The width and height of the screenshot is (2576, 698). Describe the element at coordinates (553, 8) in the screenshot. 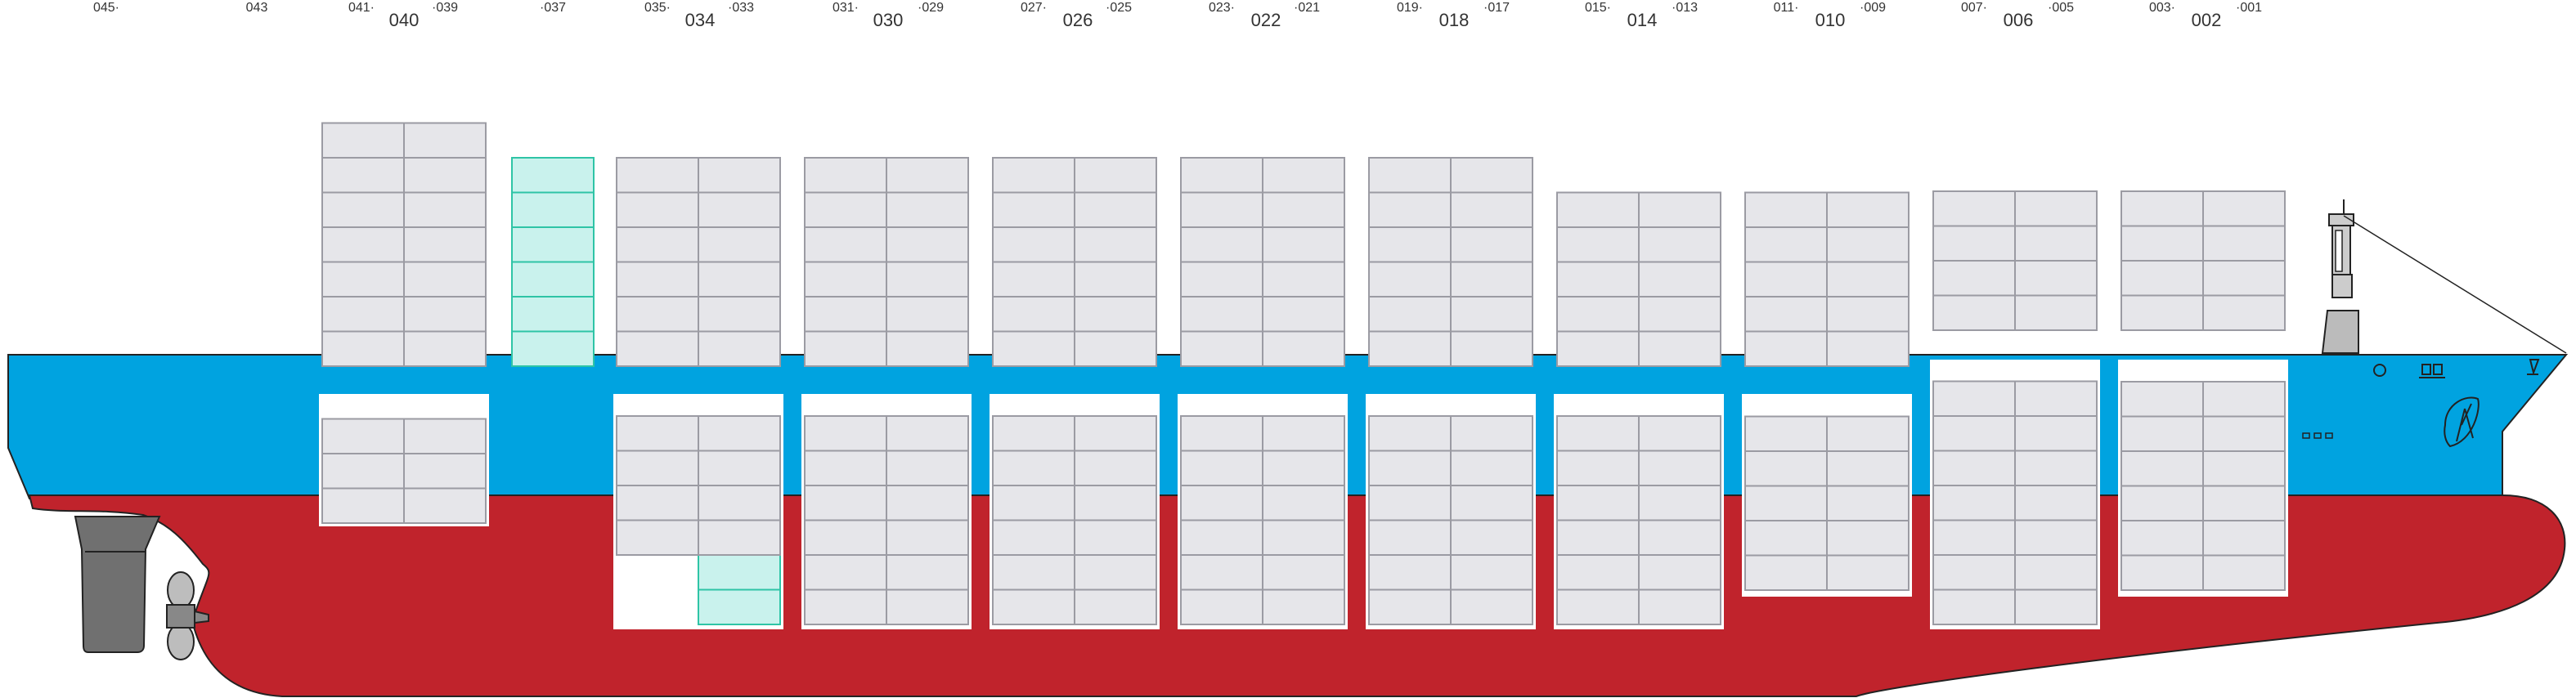

I see `bay-label-037: ·037` at that location.